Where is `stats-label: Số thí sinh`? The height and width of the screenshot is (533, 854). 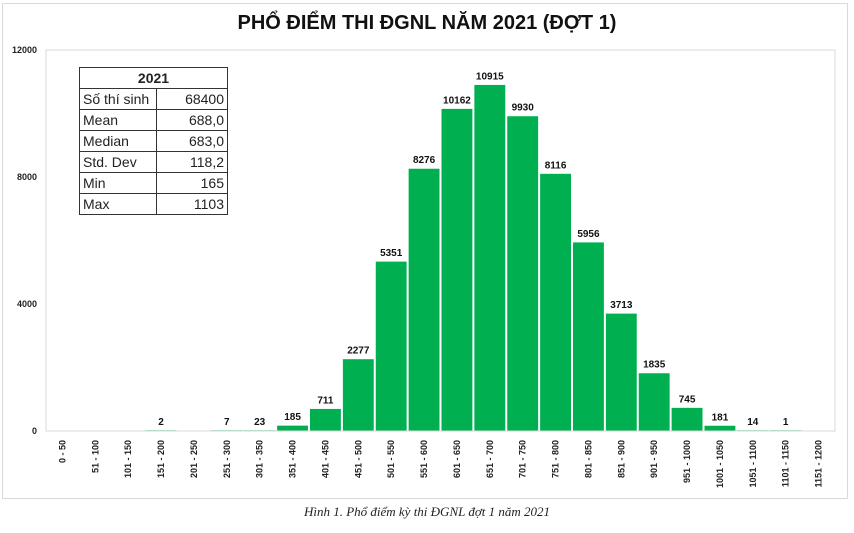
stats-label: Số thí sinh is located at coordinates (118, 99).